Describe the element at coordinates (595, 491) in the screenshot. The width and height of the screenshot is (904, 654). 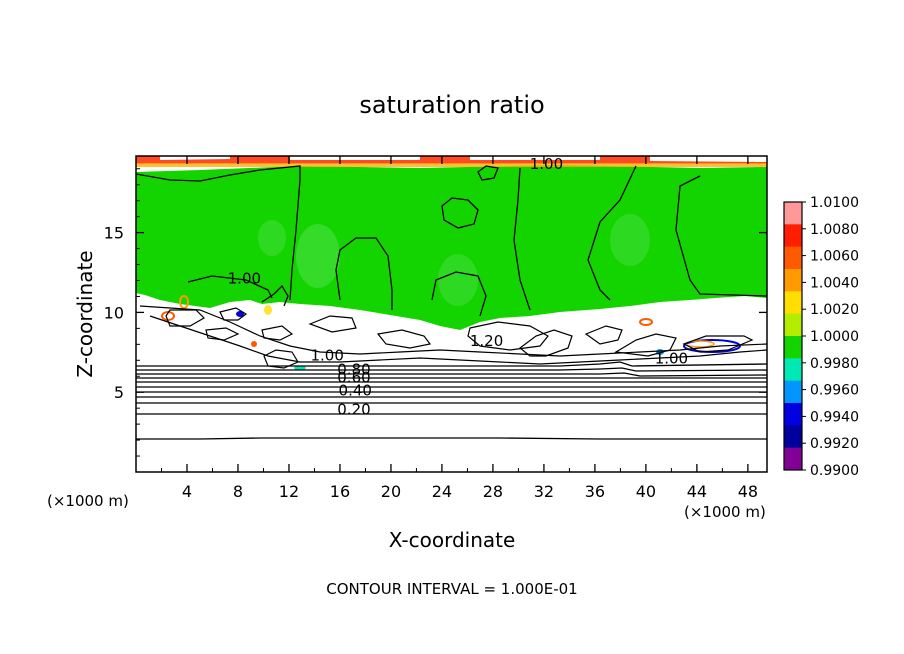
I see `x-tick-label: 36` at that location.